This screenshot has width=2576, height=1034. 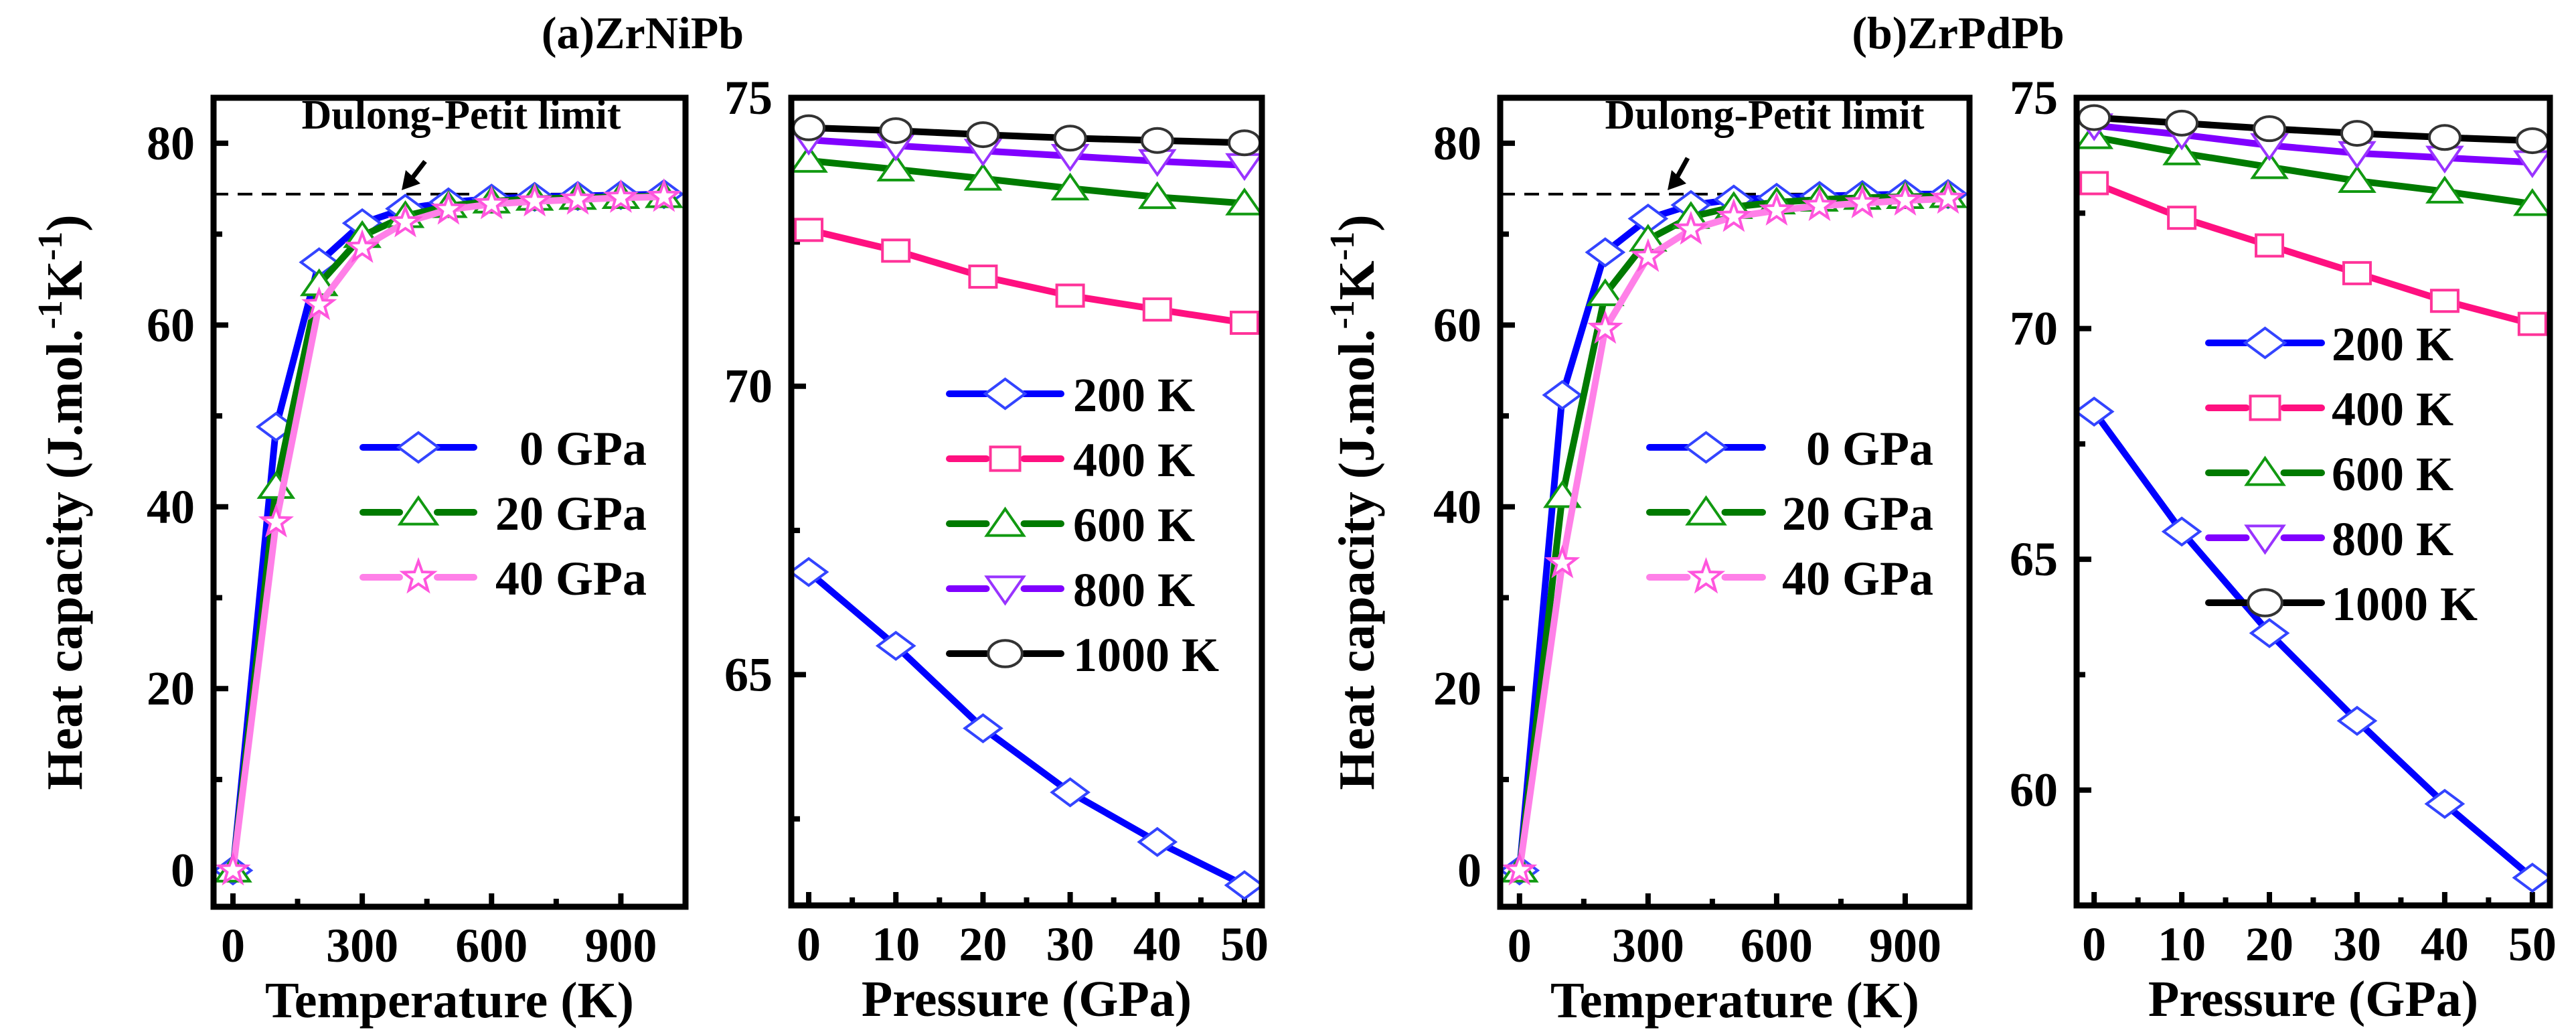 What do you see at coordinates (1469, 871) in the screenshot?
I see `y-tick-label: 0` at bounding box center [1469, 871].